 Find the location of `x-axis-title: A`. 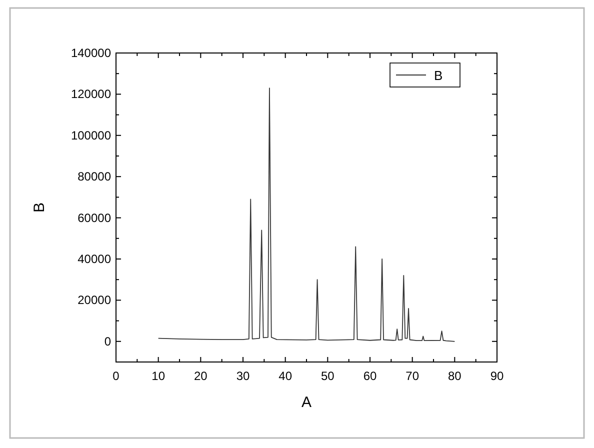

x-axis-title: A is located at coordinates (306, 402).